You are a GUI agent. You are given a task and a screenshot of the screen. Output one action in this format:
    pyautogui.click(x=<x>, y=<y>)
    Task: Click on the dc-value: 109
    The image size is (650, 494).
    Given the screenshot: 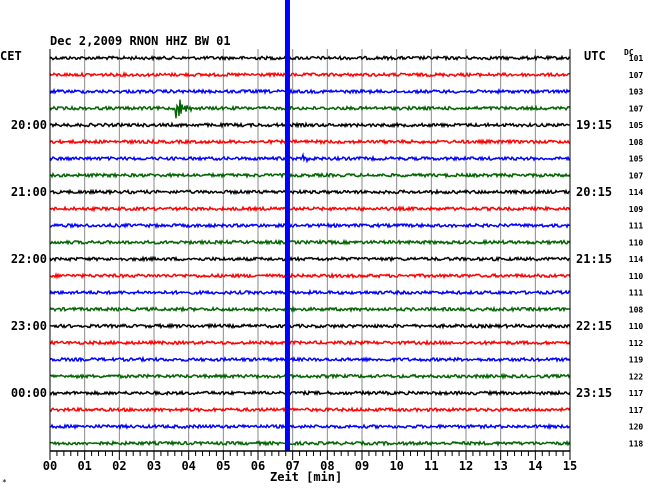 What is the action you would take?
    pyautogui.click(x=636, y=209)
    